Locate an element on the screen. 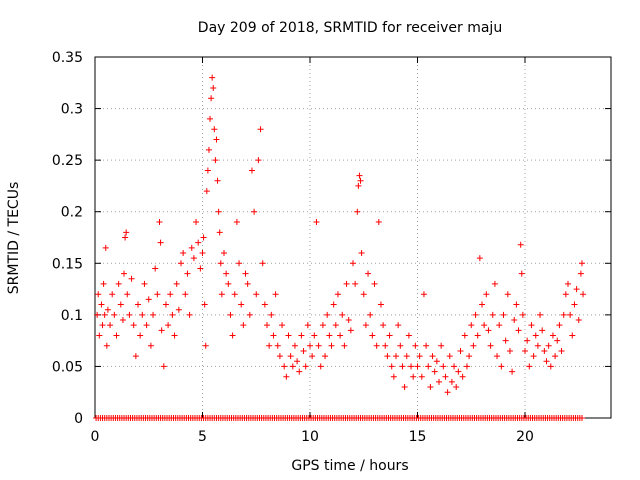 This screenshot has height=480, width=640. x-tick-label: 10 is located at coordinates (310, 437).